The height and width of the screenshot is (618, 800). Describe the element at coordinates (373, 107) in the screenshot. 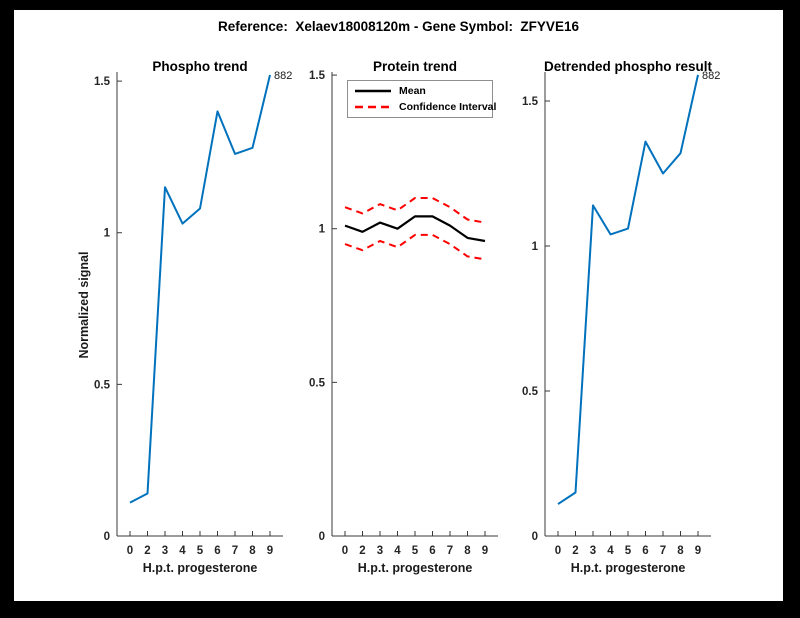

I see `confidence-interval-line-swatch` at that location.